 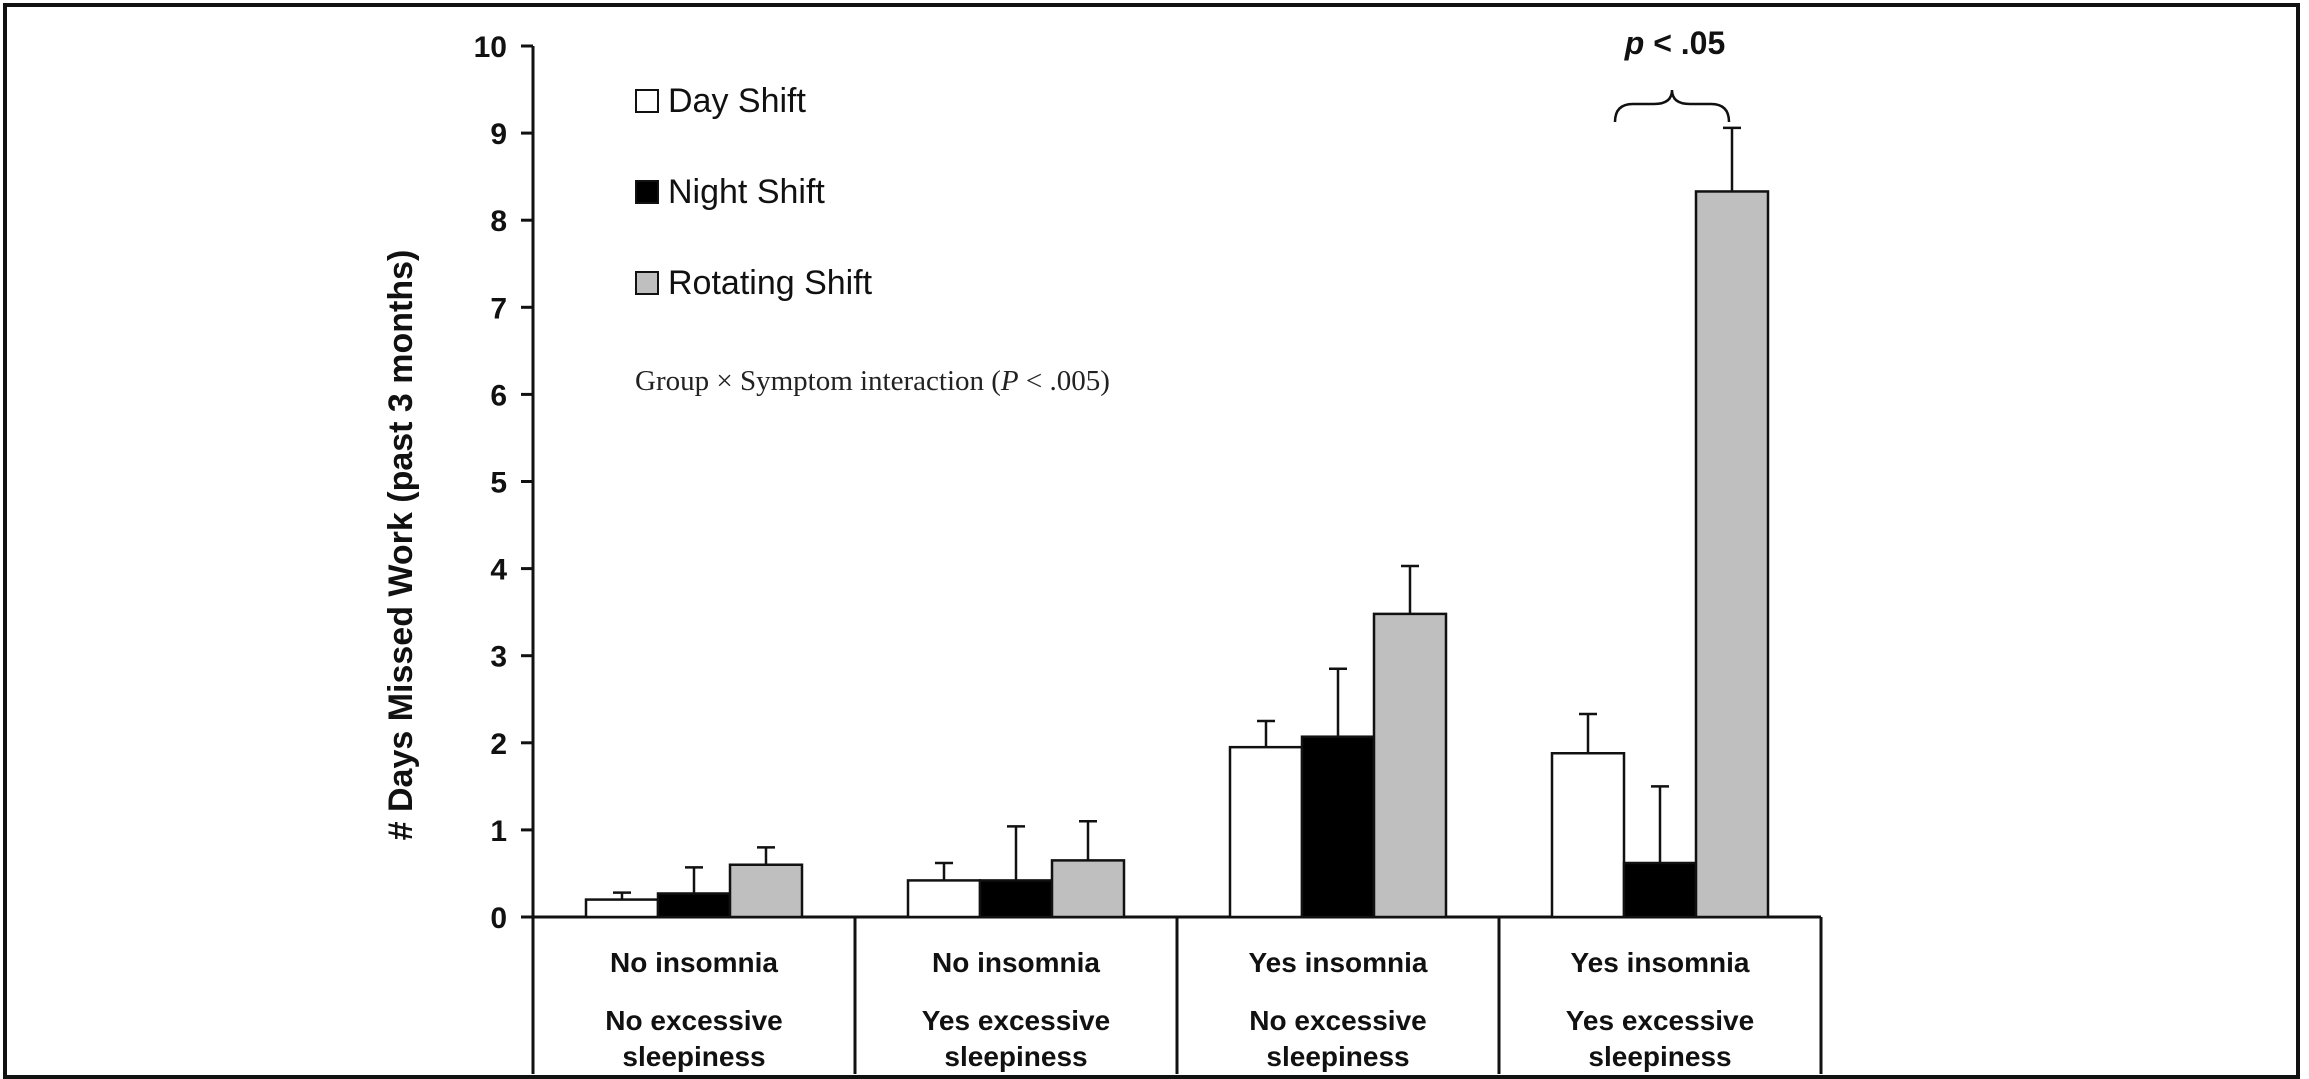 I want to click on significance-annotation: p < .05, so click(x=1675, y=43).